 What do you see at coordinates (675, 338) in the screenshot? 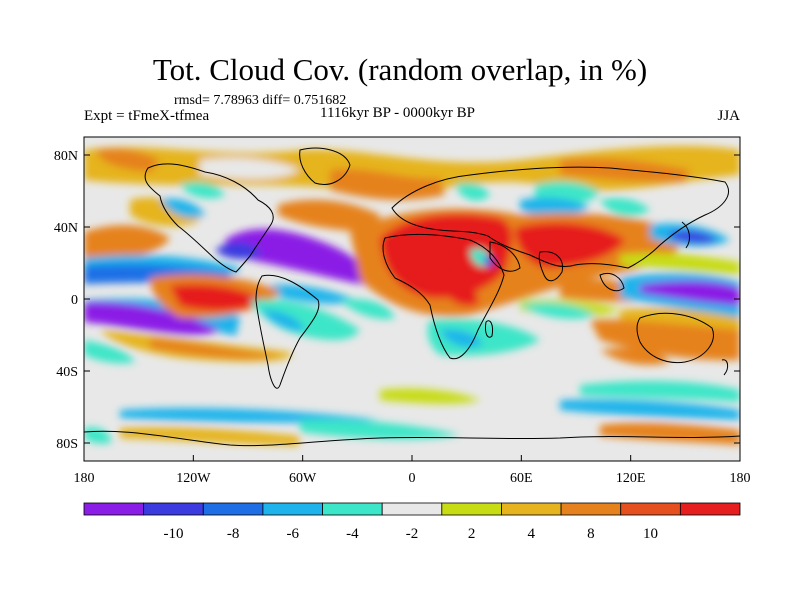
I see `coastline-australia` at bounding box center [675, 338].